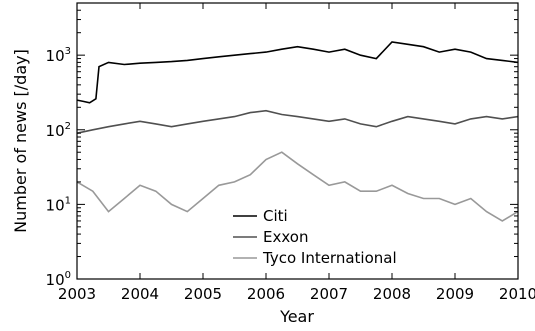 The height and width of the screenshot is (331, 535). I want to click on legend-label: Citi, so click(275, 216).